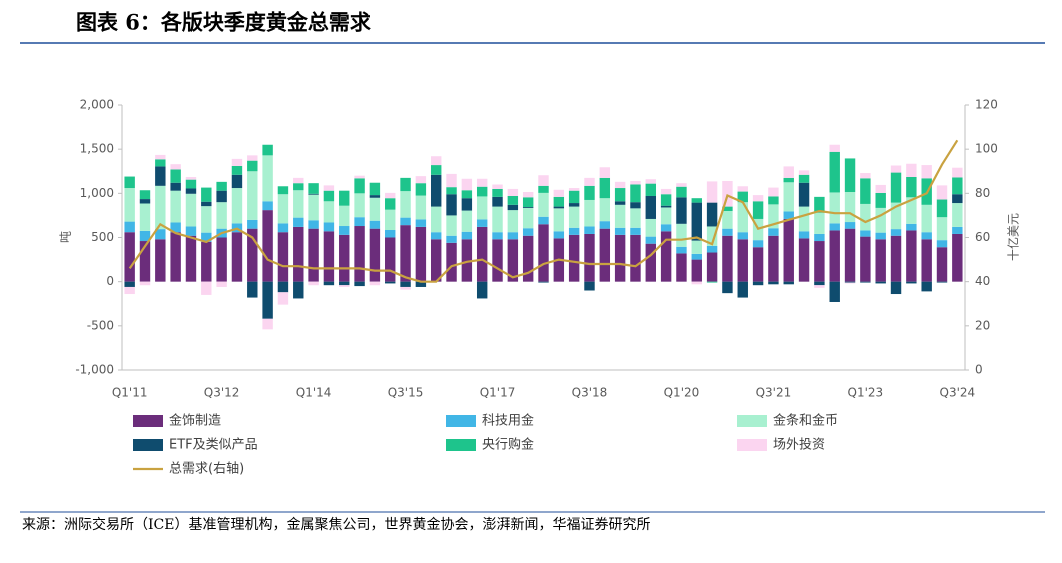 This screenshot has width=1062, height=563. Describe the element at coordinates (314, 393) in the screenshot. I see `x-tick-label: Q1'14` at that location.